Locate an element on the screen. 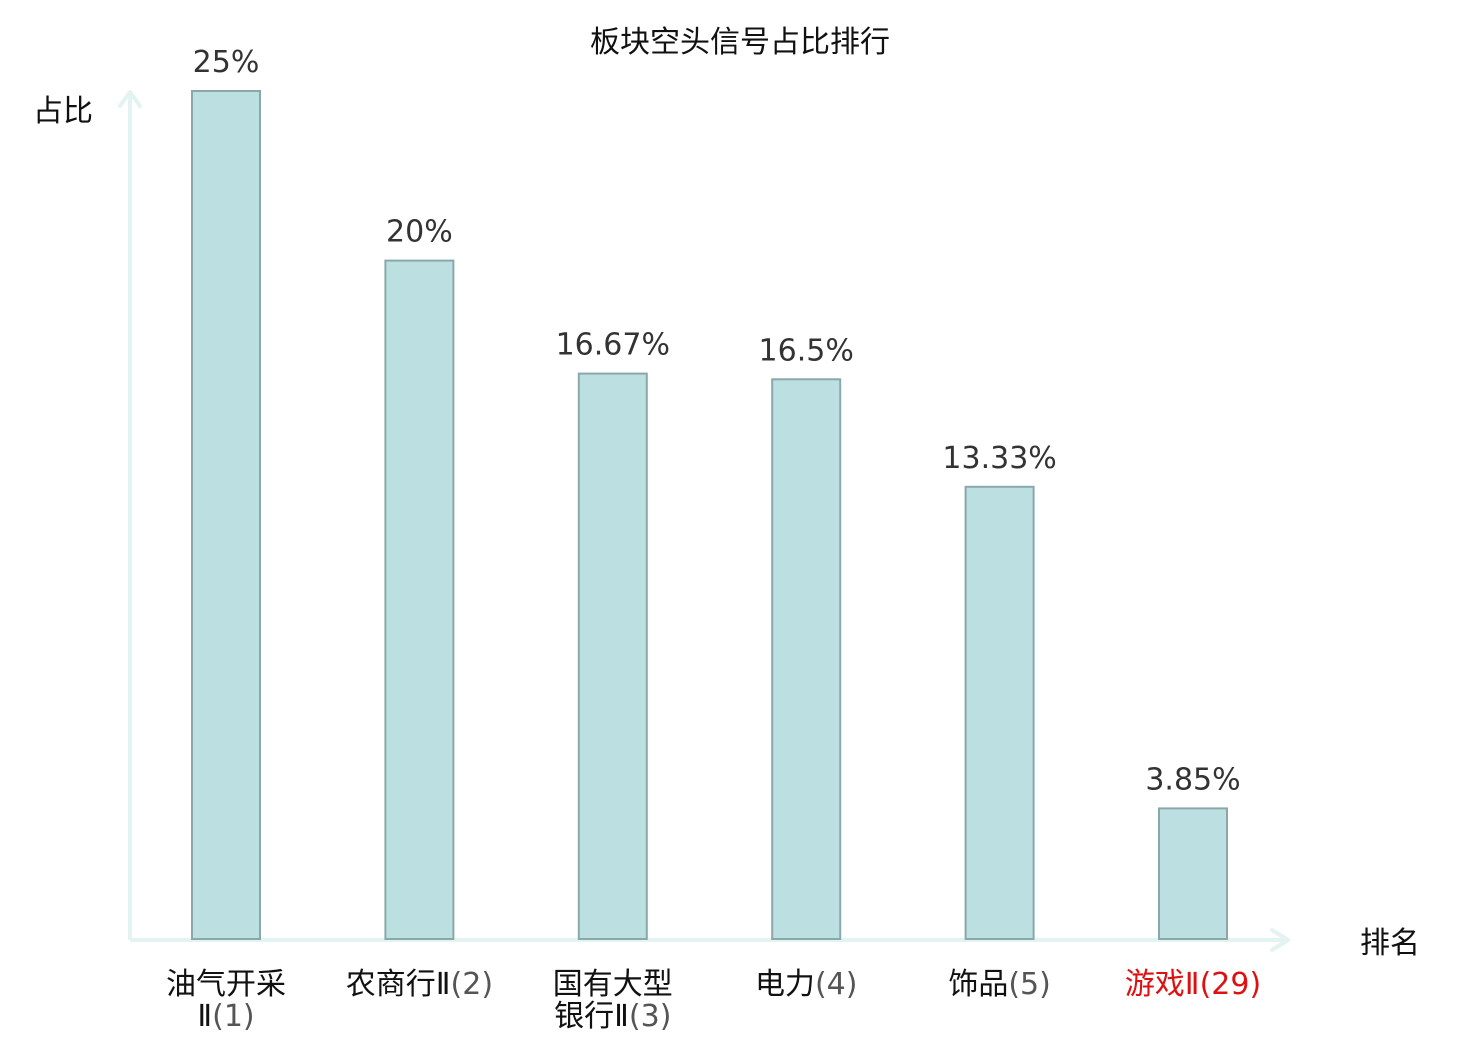 The width and height of the screenshot is (1480, 1040). y-axis-title: 占比 is located at coordinates (63, 111).